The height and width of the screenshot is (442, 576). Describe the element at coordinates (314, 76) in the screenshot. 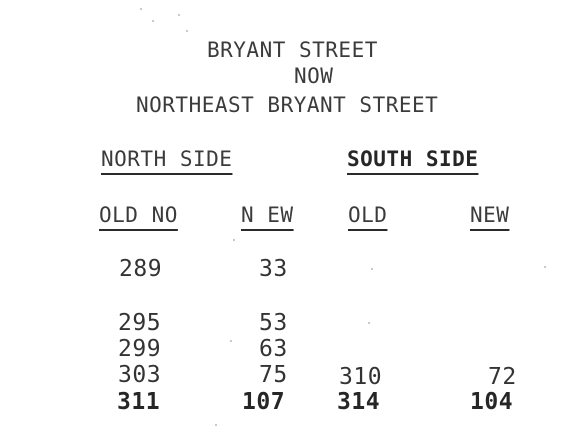

I see `title-now: NOW` at that location.